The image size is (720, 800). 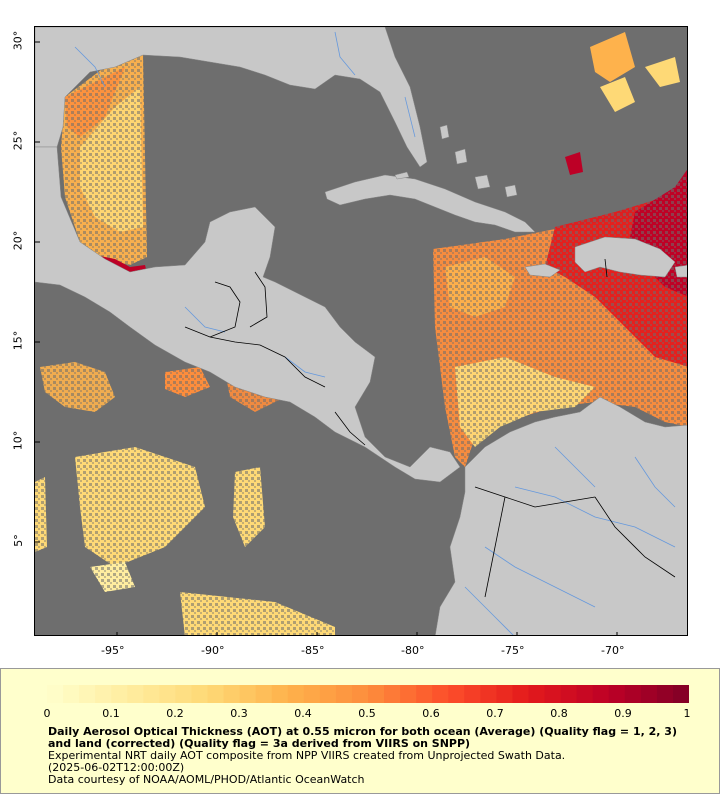 What do you see at coordinates (313, 650) in the screenshot?
I see `lon-tick-label-85: -85°` at bounding box center [313, 650].